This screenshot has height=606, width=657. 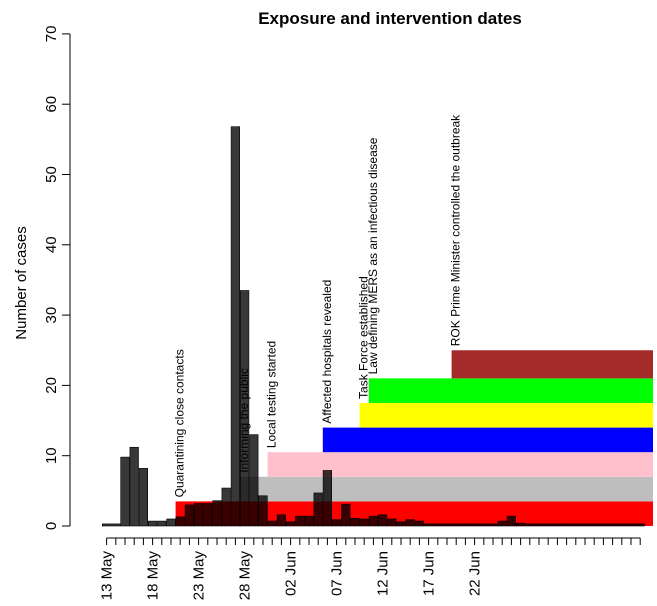 I want to click on intervention-label: Quarantining close contacts, so click(x=180, y=423).